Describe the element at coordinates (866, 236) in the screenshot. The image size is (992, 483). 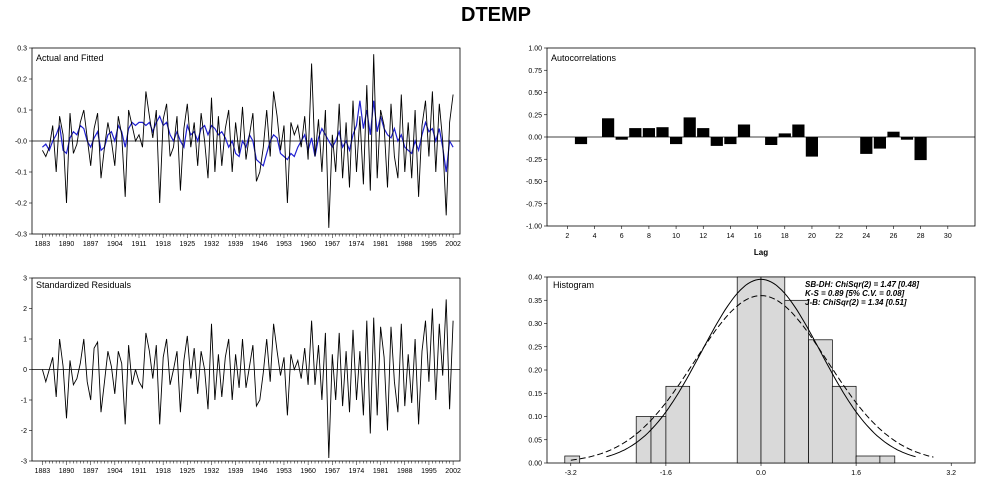
I see `x-tick-label: 24` at that location.